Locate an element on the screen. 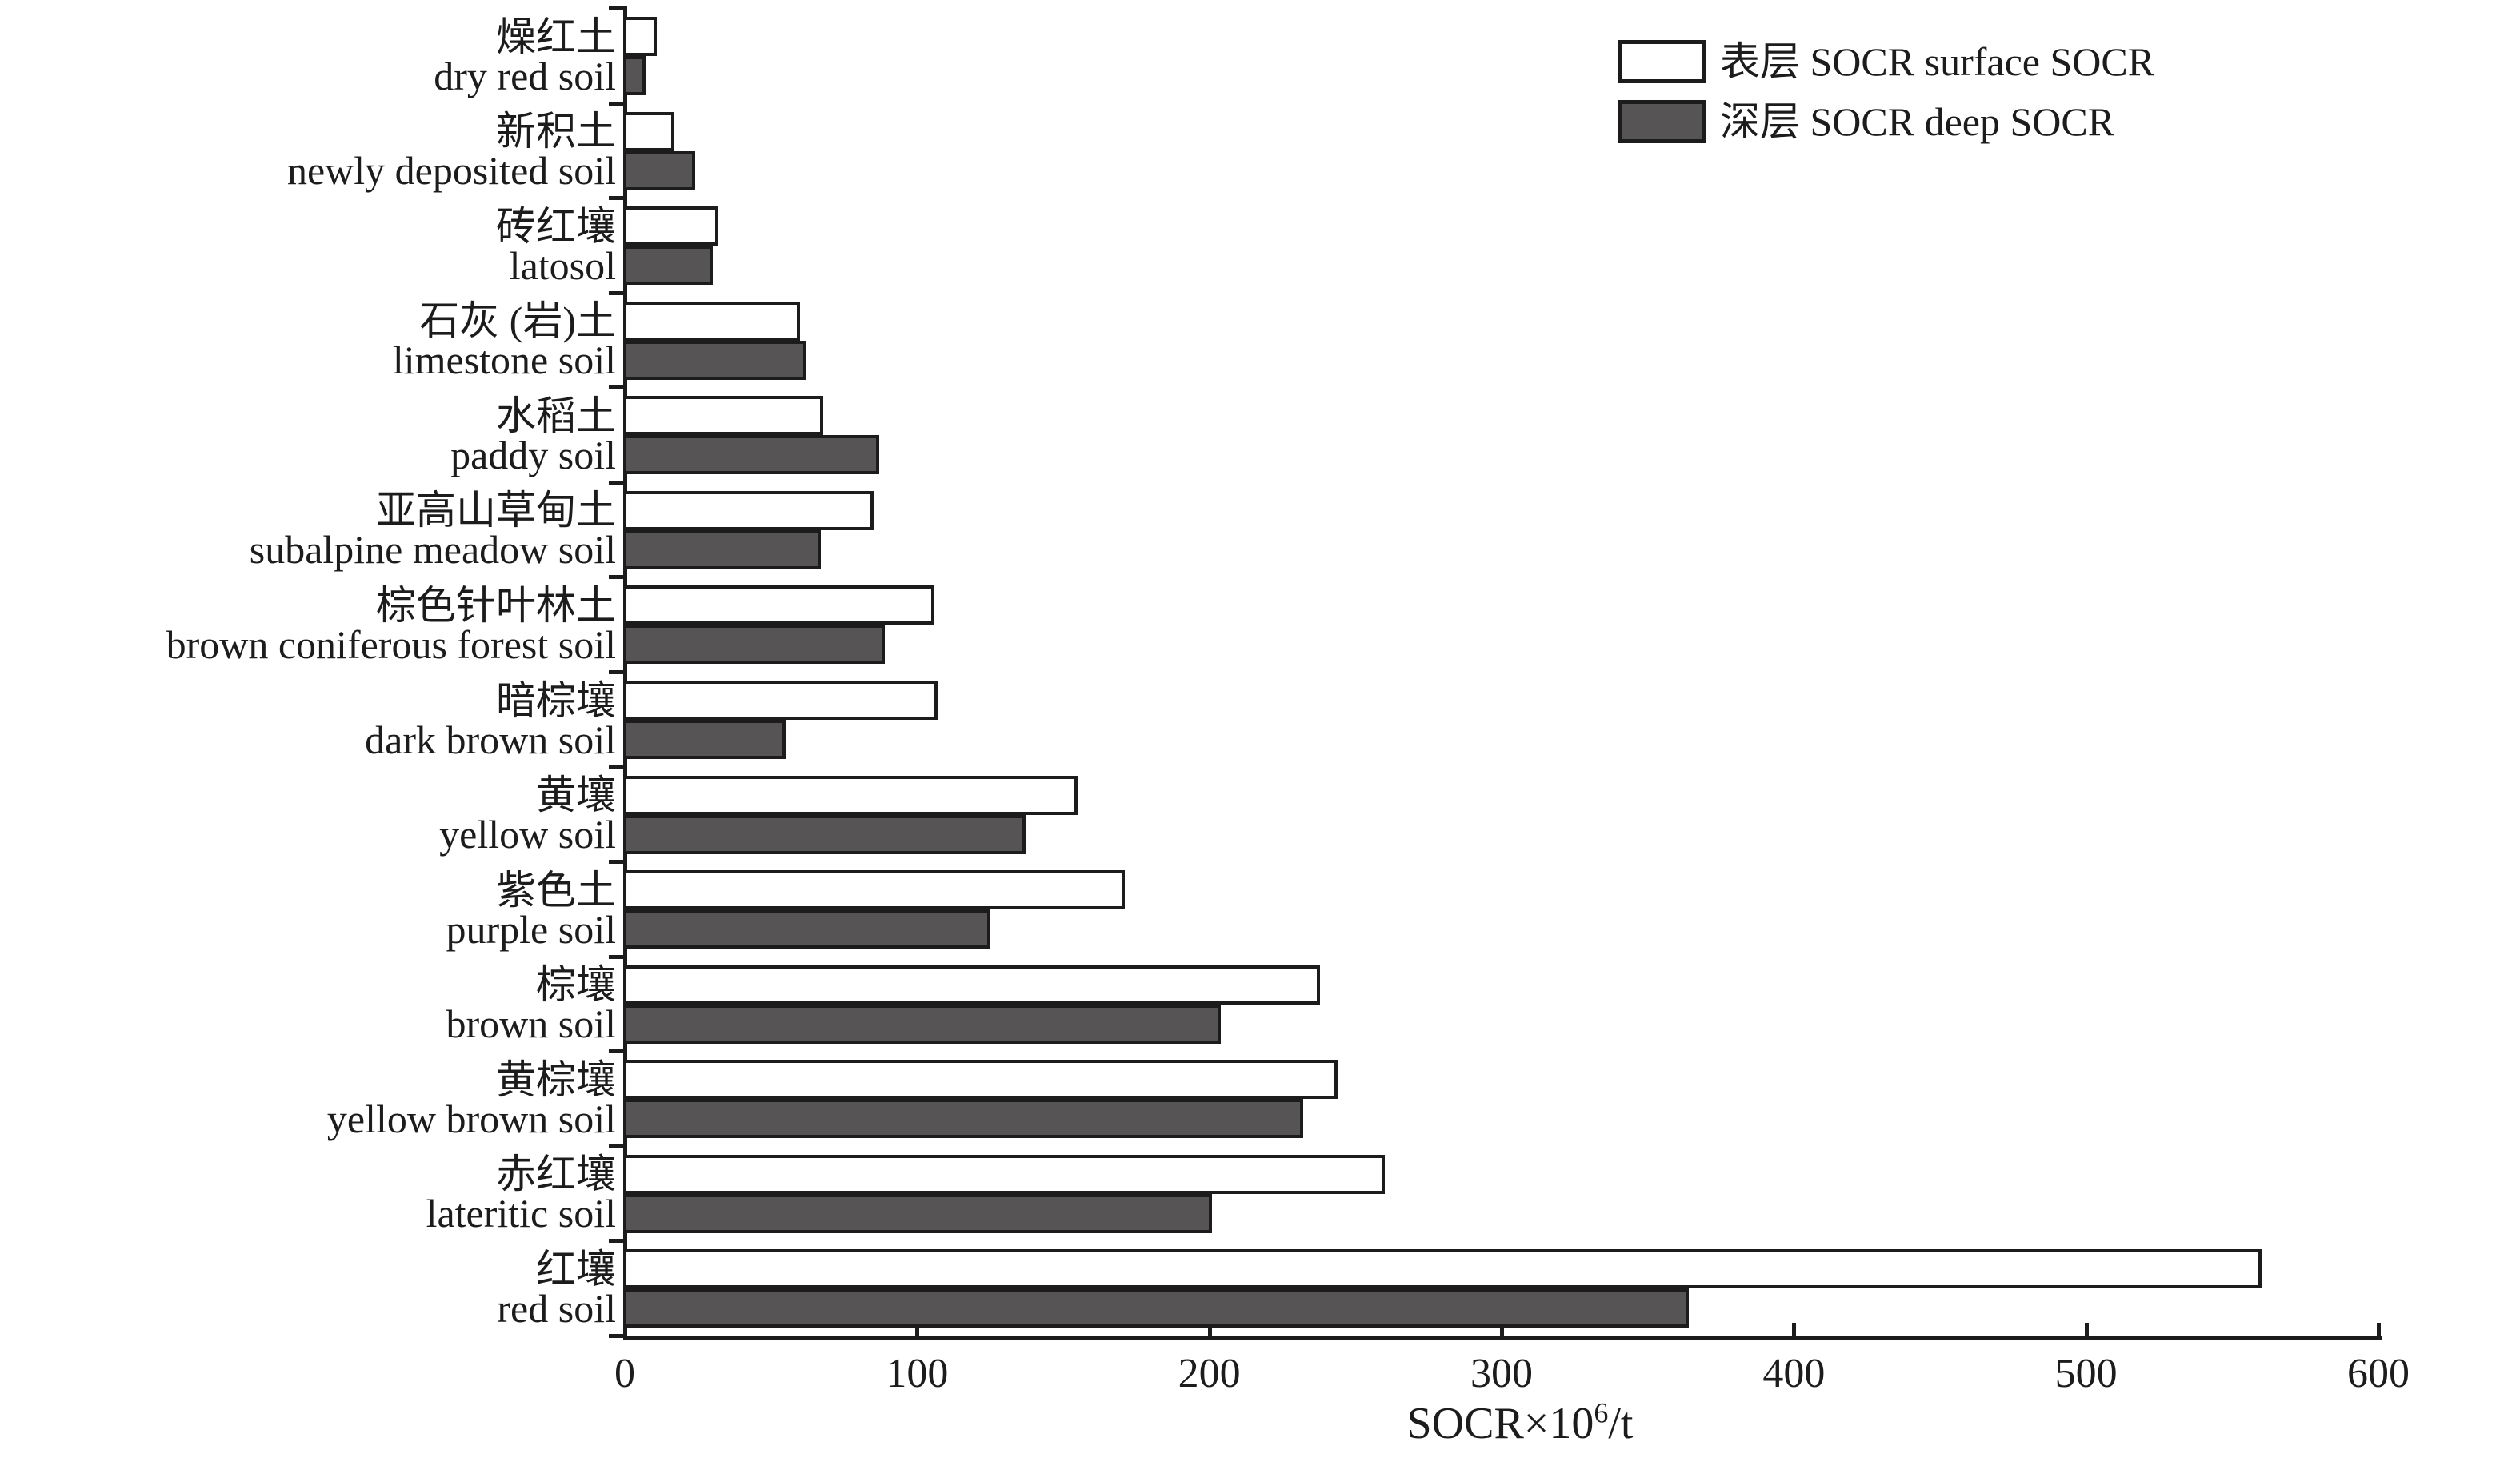 The image size is (2520, 1458). category-label-zh: 亚高山草甸土 is located at coordinates (496, 511).